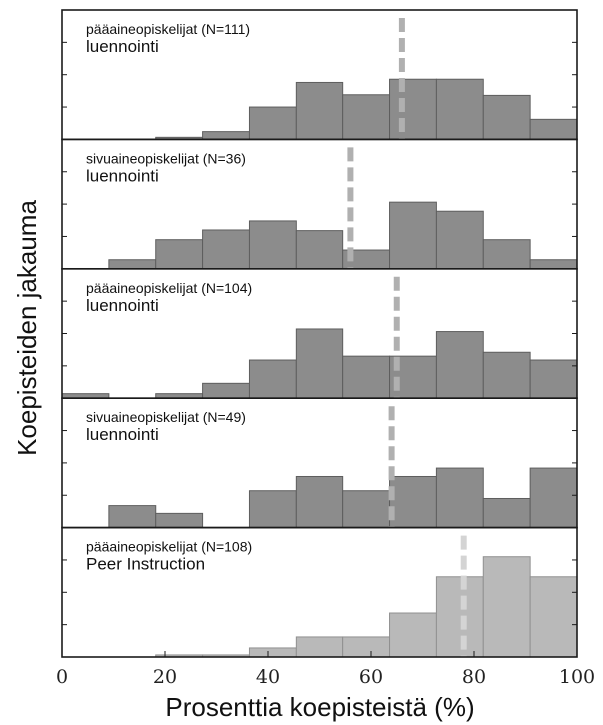 Image resolution: width=603 pixels, height=725 pixels. What do you see at coordinates (165, 677) in the screenshot?
I see `x-tick-label: 20` at bounding box center [165, 677].